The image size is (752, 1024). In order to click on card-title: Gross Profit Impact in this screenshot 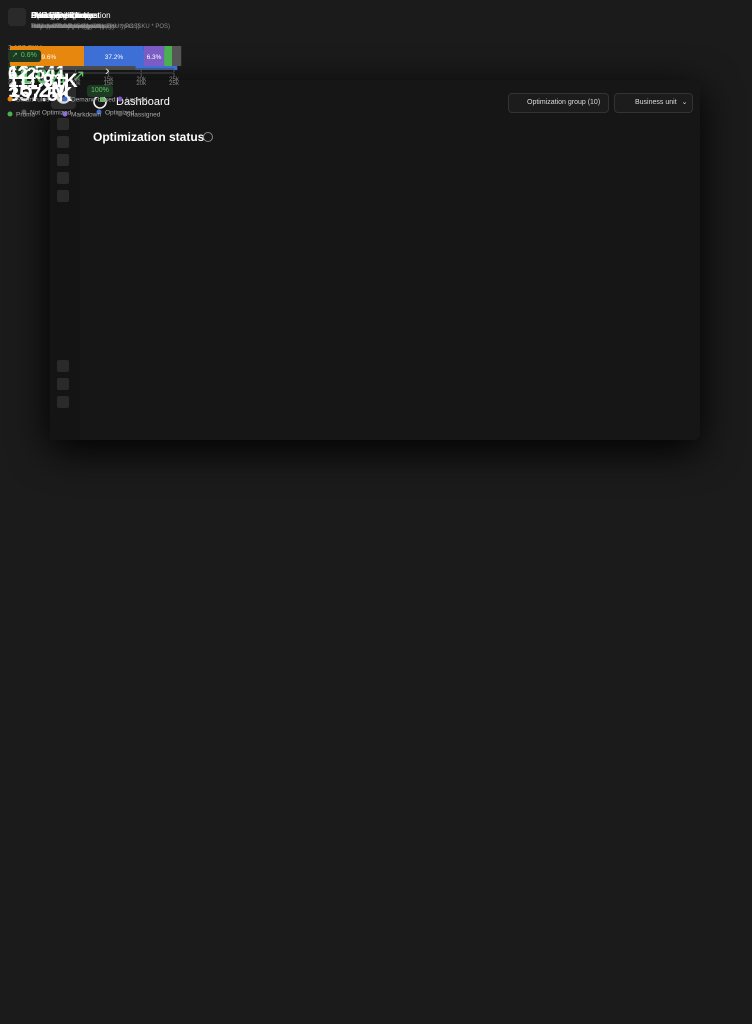, I will do `click(65, 15)`.